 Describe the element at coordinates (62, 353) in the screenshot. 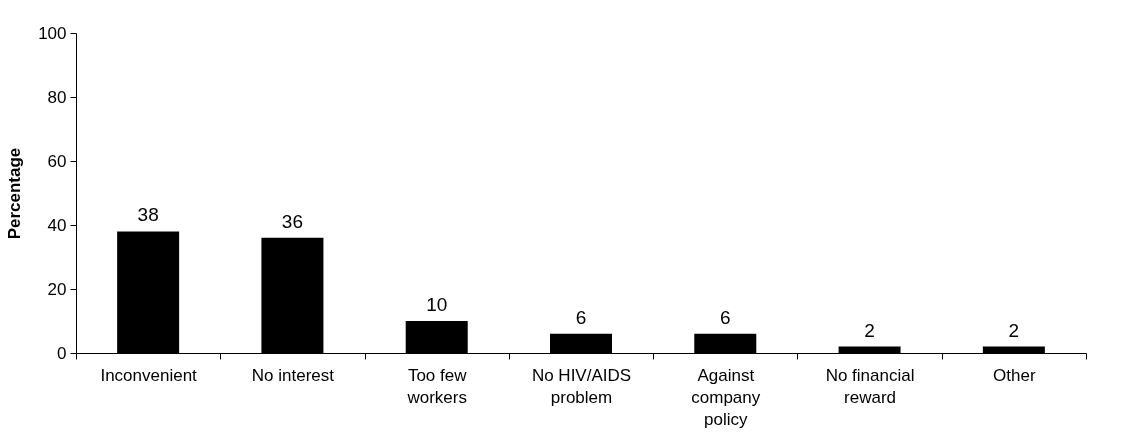

I see `y-tick-label: 0` at that location.